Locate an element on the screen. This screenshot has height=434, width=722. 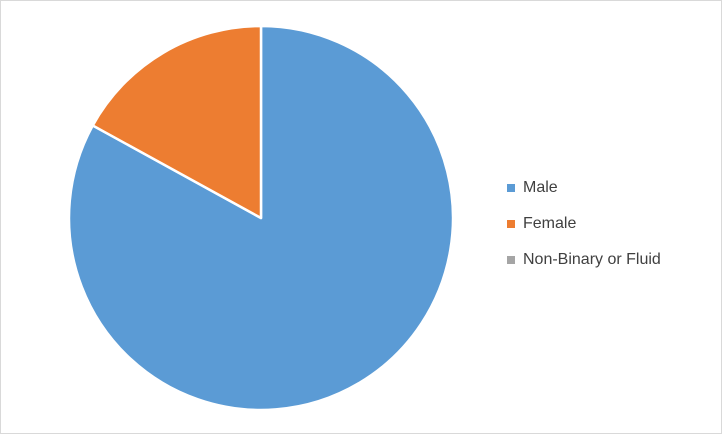
legend: Male Female Non-Binary or Fluid is located at coordinates (584, 224).